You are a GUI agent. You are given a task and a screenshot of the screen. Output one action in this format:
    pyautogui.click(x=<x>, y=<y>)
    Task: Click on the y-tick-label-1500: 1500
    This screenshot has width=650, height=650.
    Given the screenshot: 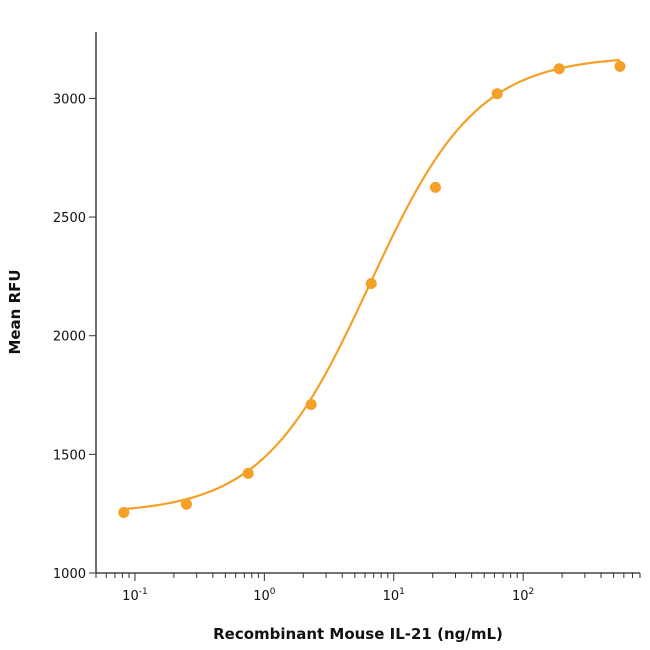 What is the action you would take?
    pyautogui.click(x=69, y=455)
    